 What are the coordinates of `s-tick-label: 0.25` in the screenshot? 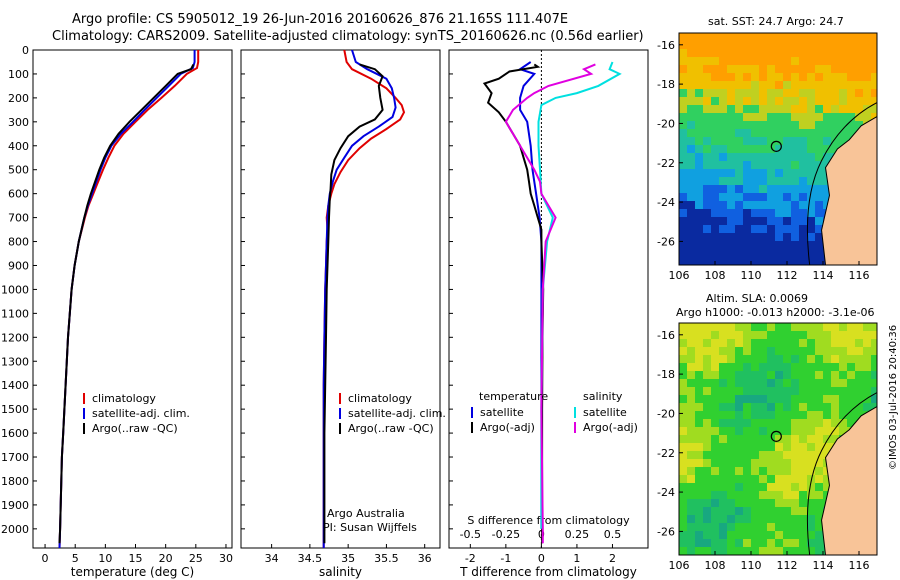 It's located at (577, 534).